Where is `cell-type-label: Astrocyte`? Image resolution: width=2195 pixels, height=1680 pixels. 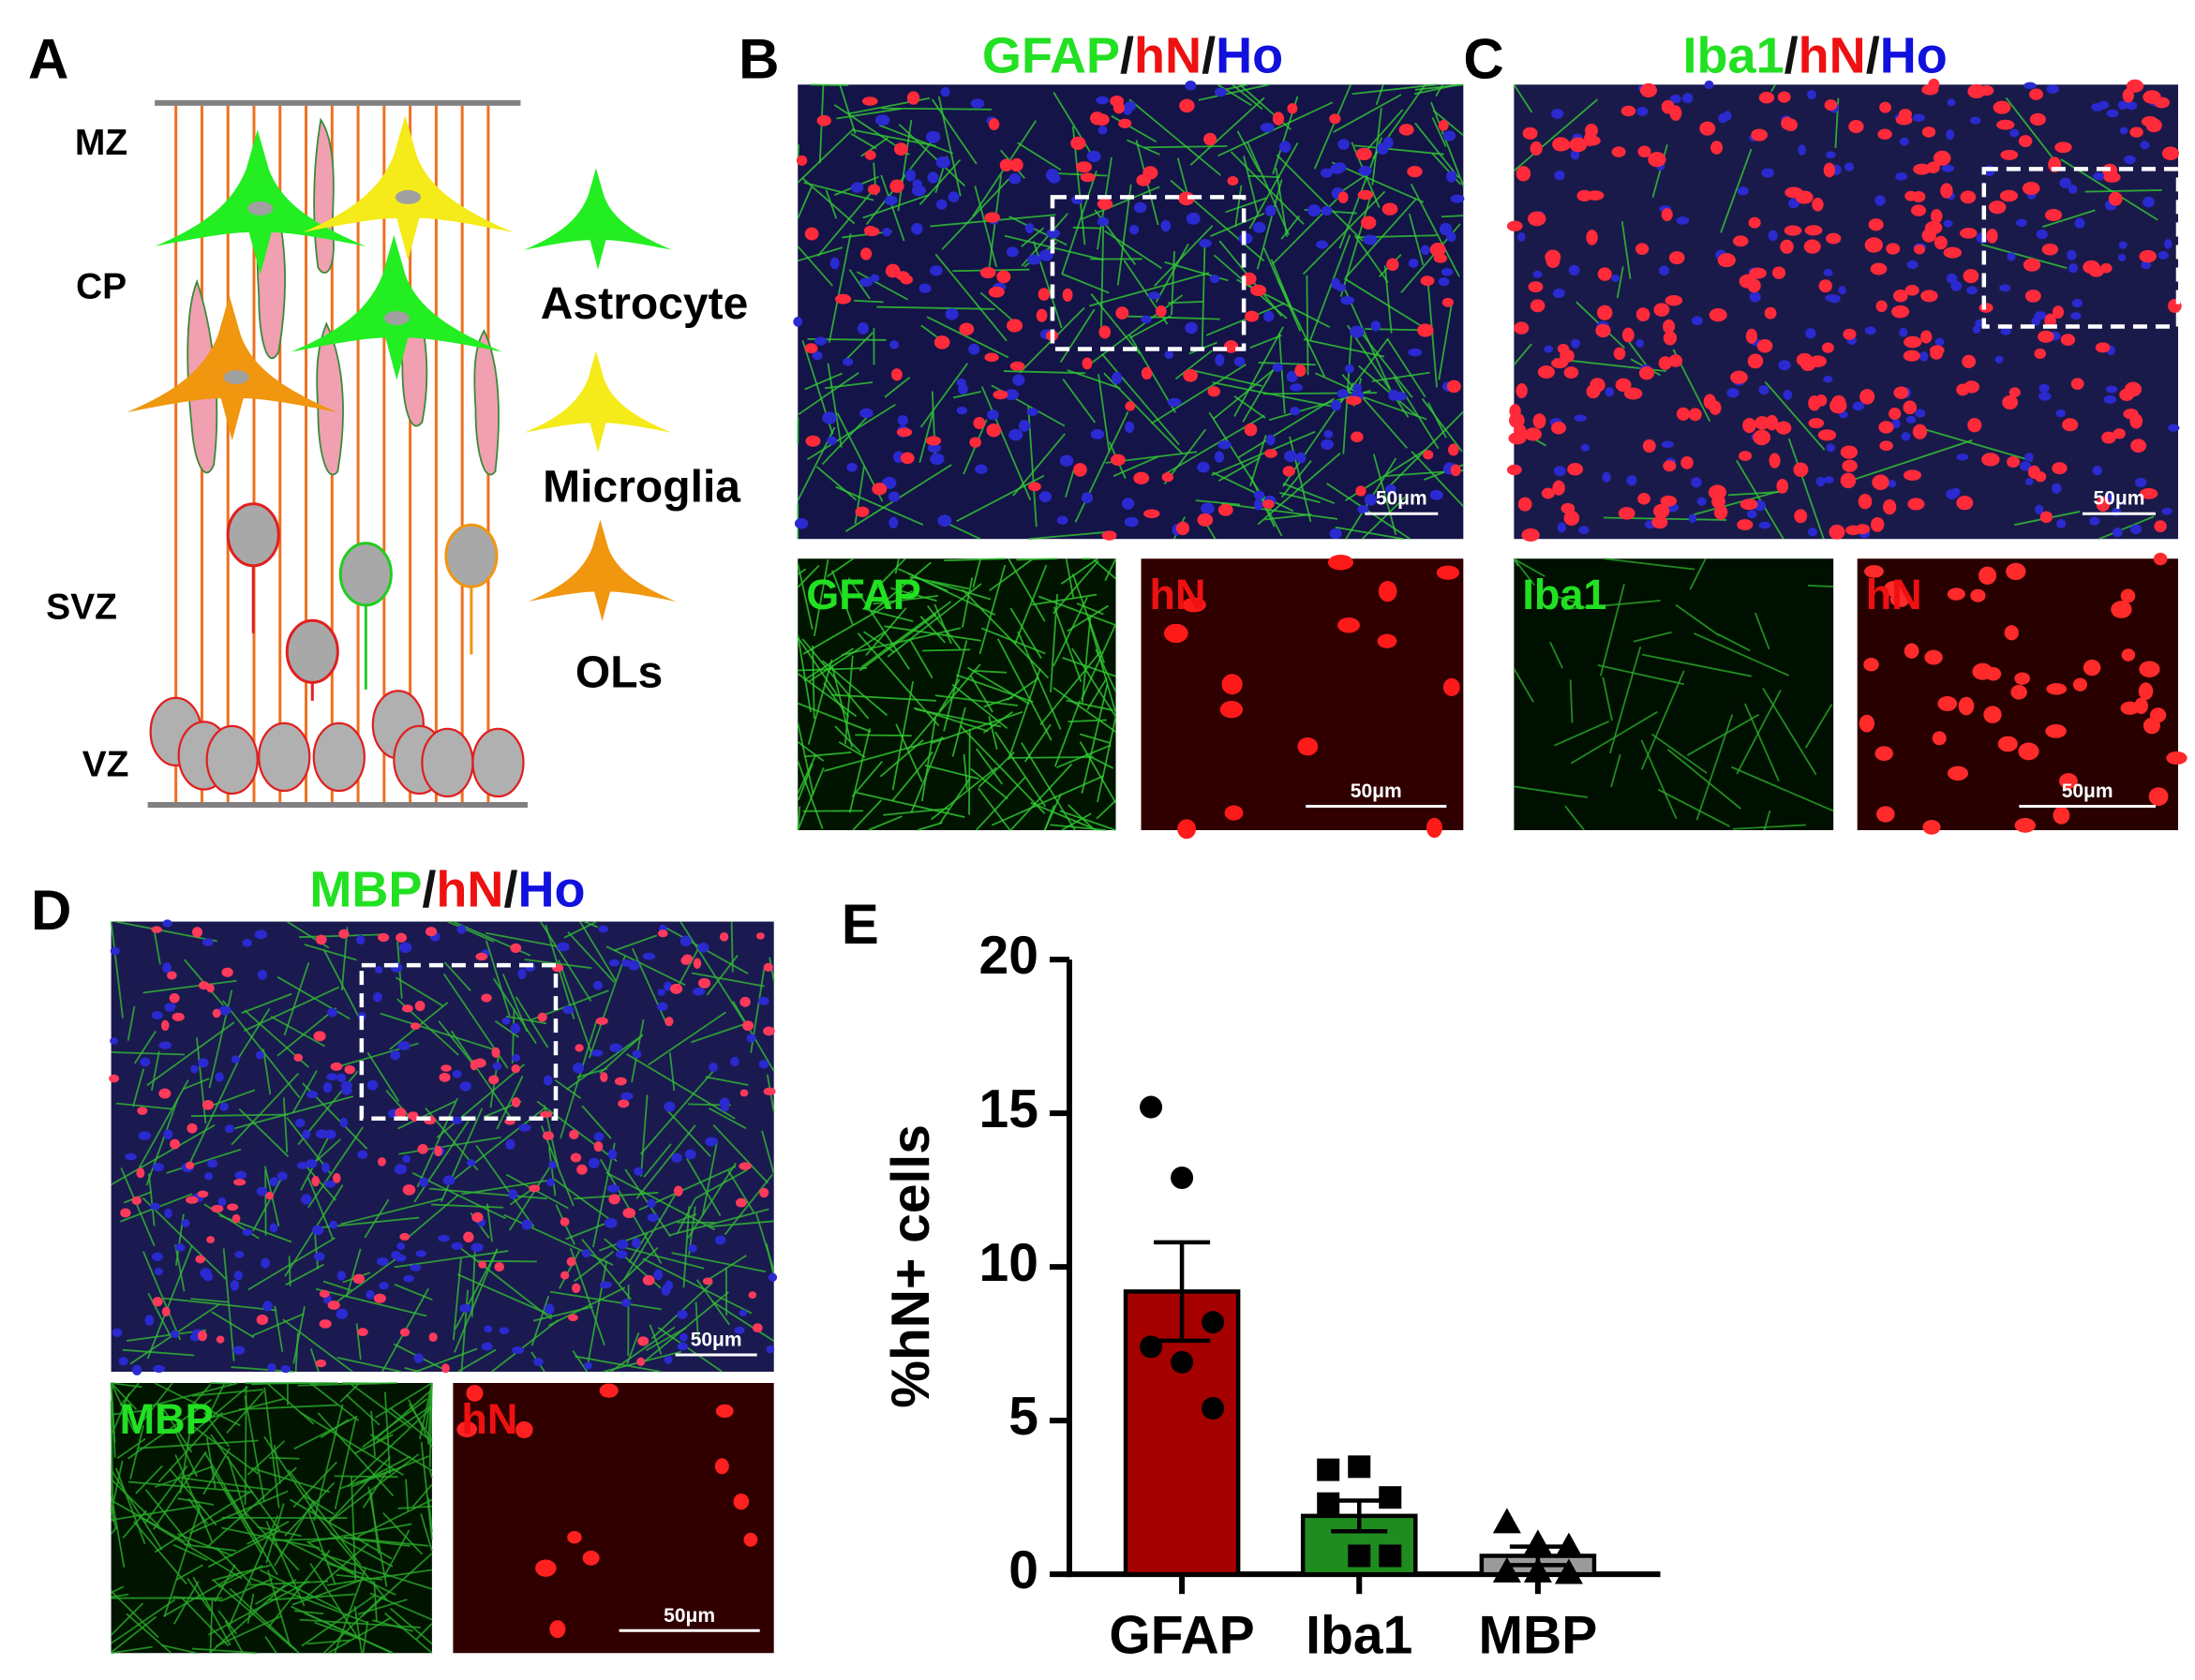
cell-type-label: Astrocyte is located at coordinates (645, 304).